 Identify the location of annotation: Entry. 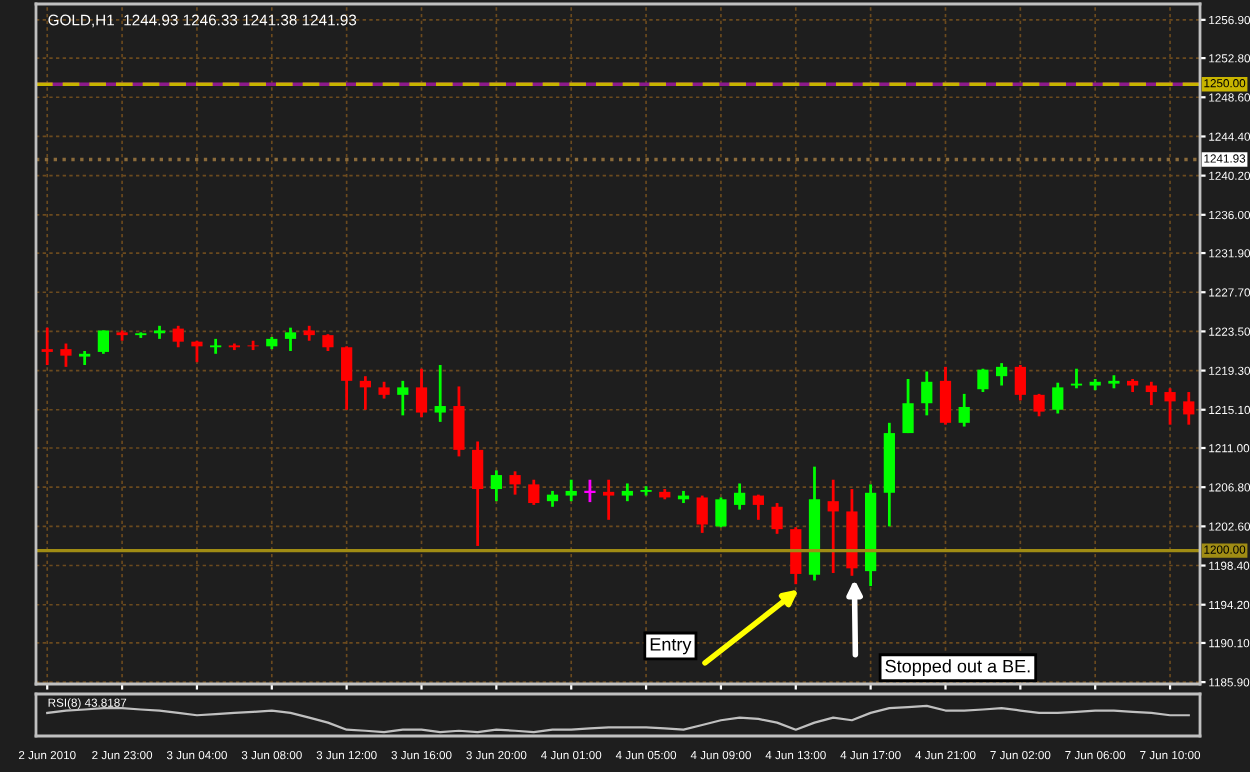
(671, 646).